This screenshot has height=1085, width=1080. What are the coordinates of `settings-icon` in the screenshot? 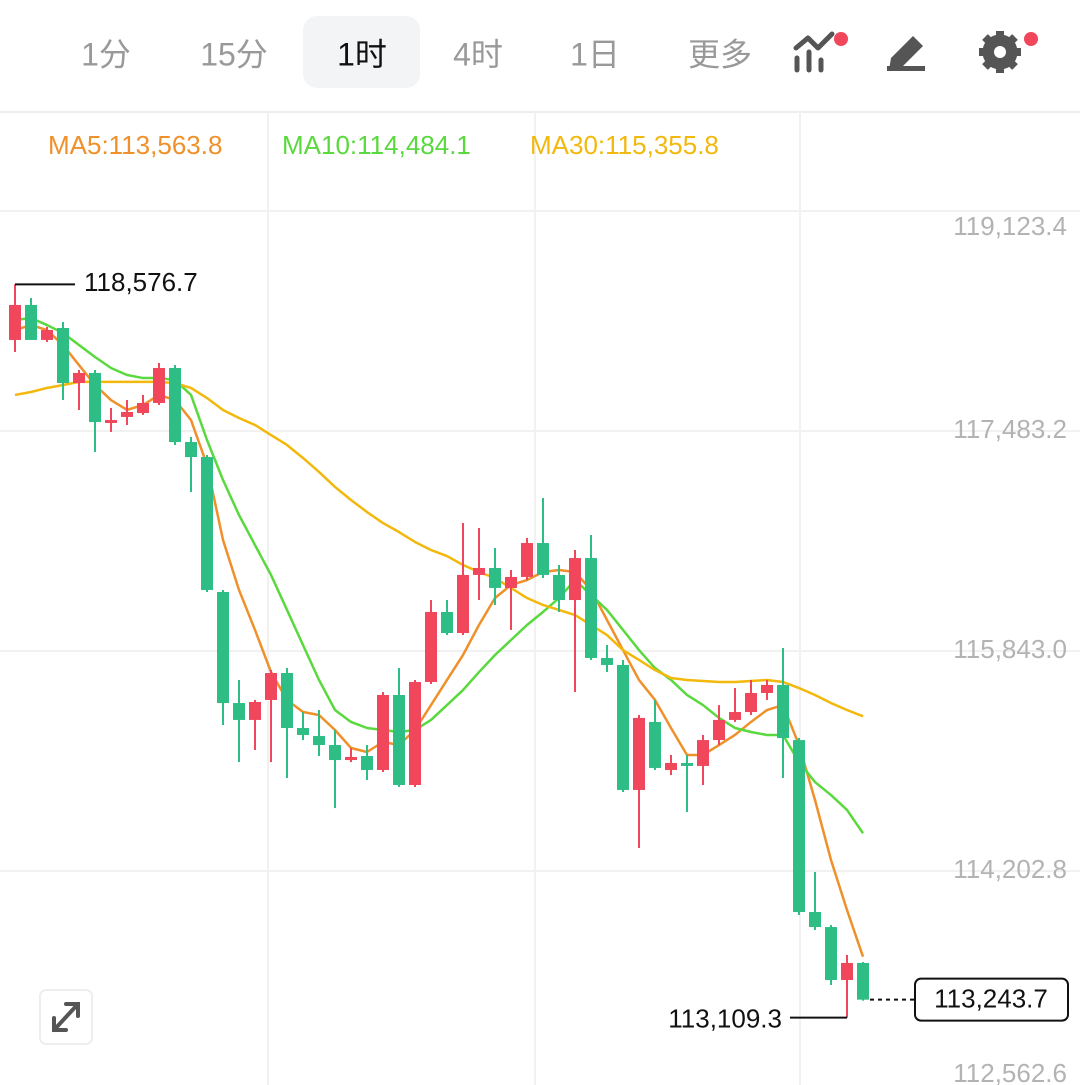 It's located at (1008, 52).